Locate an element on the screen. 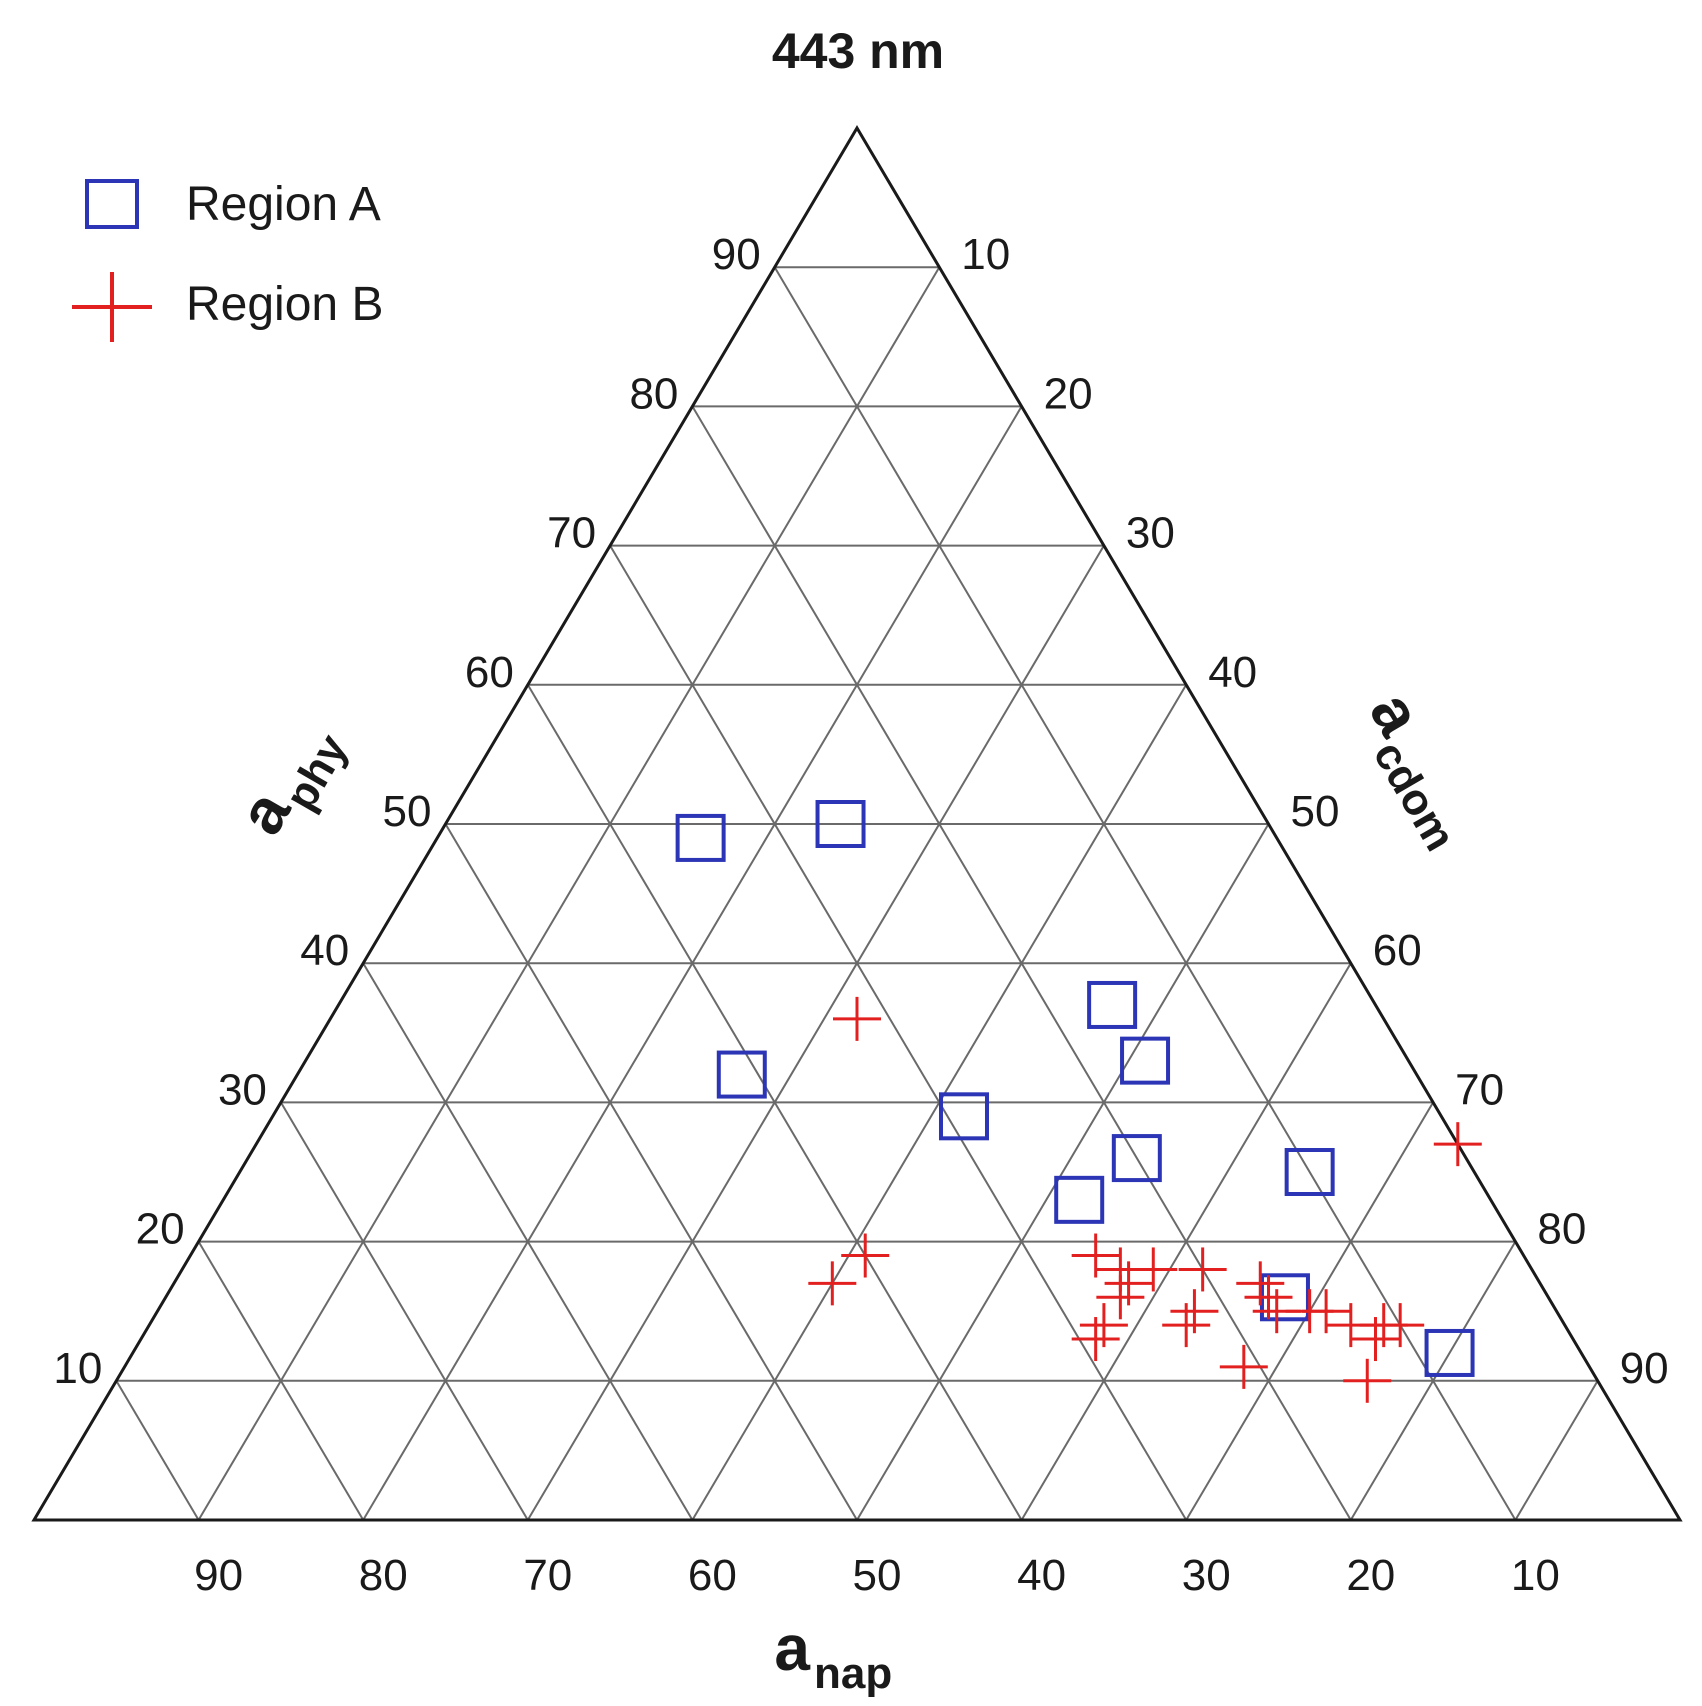 The image size is (1702, 1706). axis-label-cdom: a cdom is located at coordinates (1410, 769).